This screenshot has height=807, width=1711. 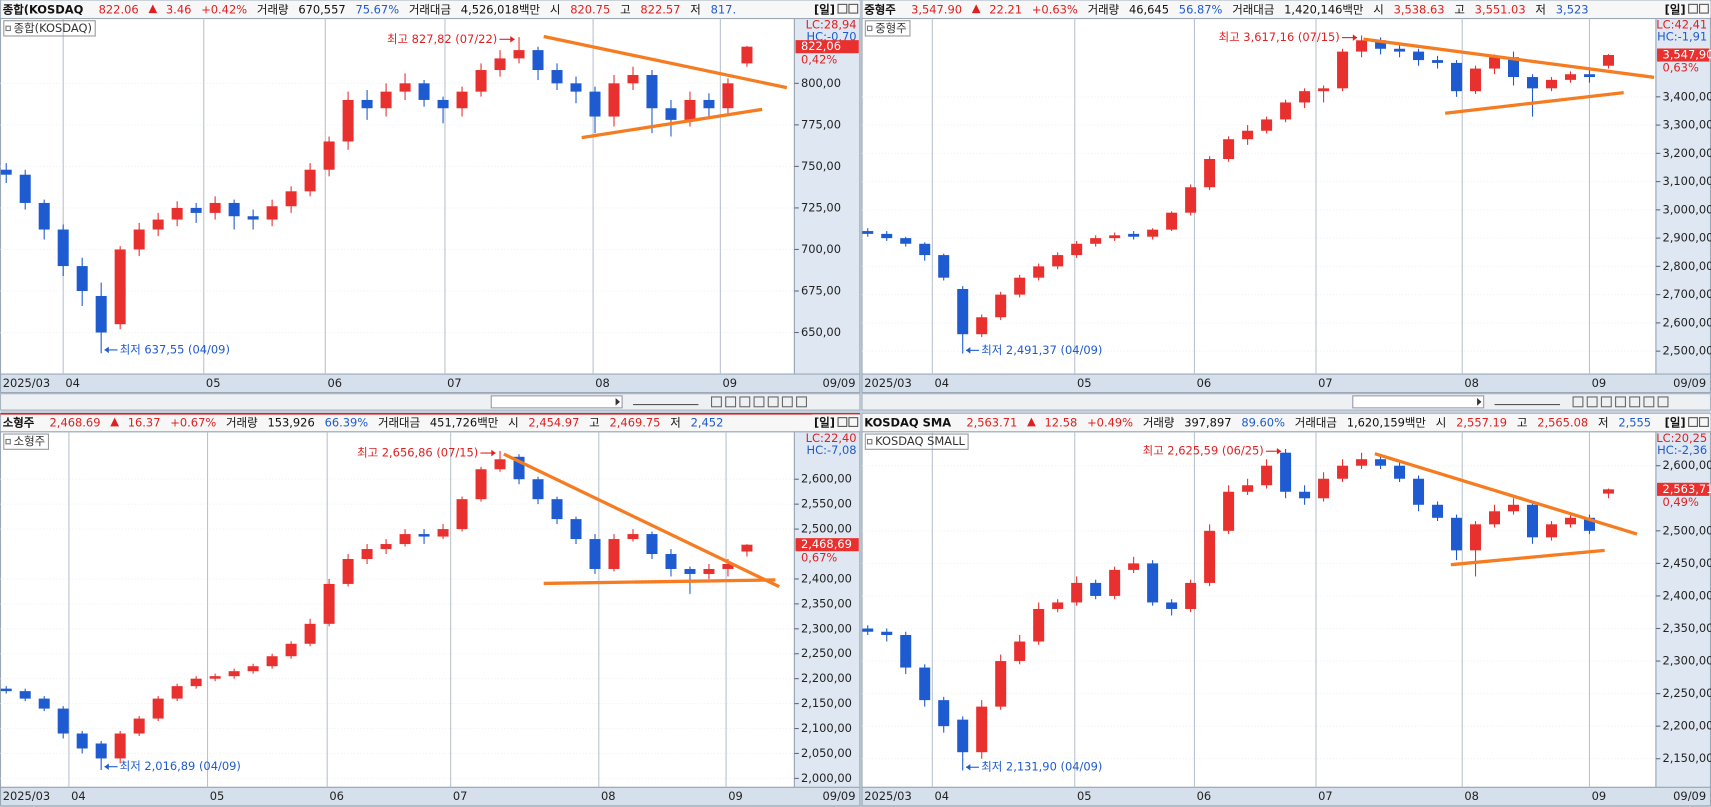 What do you see at coordinates (821, 249) in the screenshot?
I see `y-tick-label: 700,00` at bounding box center [821, 249].